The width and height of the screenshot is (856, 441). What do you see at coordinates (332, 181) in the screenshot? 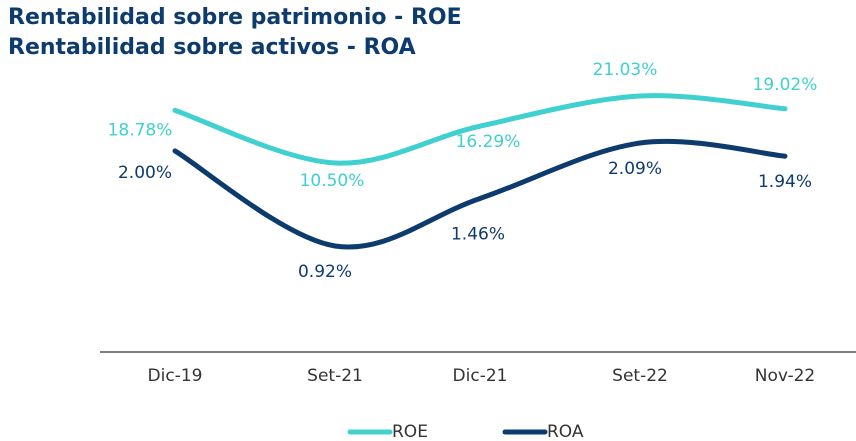
I see `data-label: 10.50%` at bounding box center [332, 181].